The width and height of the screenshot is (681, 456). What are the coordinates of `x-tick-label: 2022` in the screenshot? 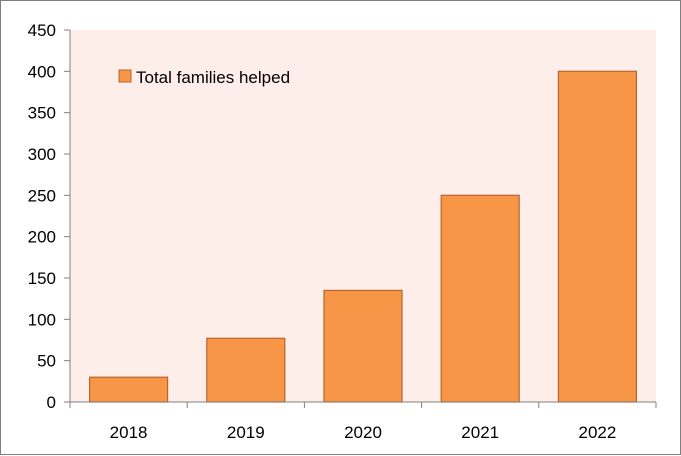 It's located at (597, 432).